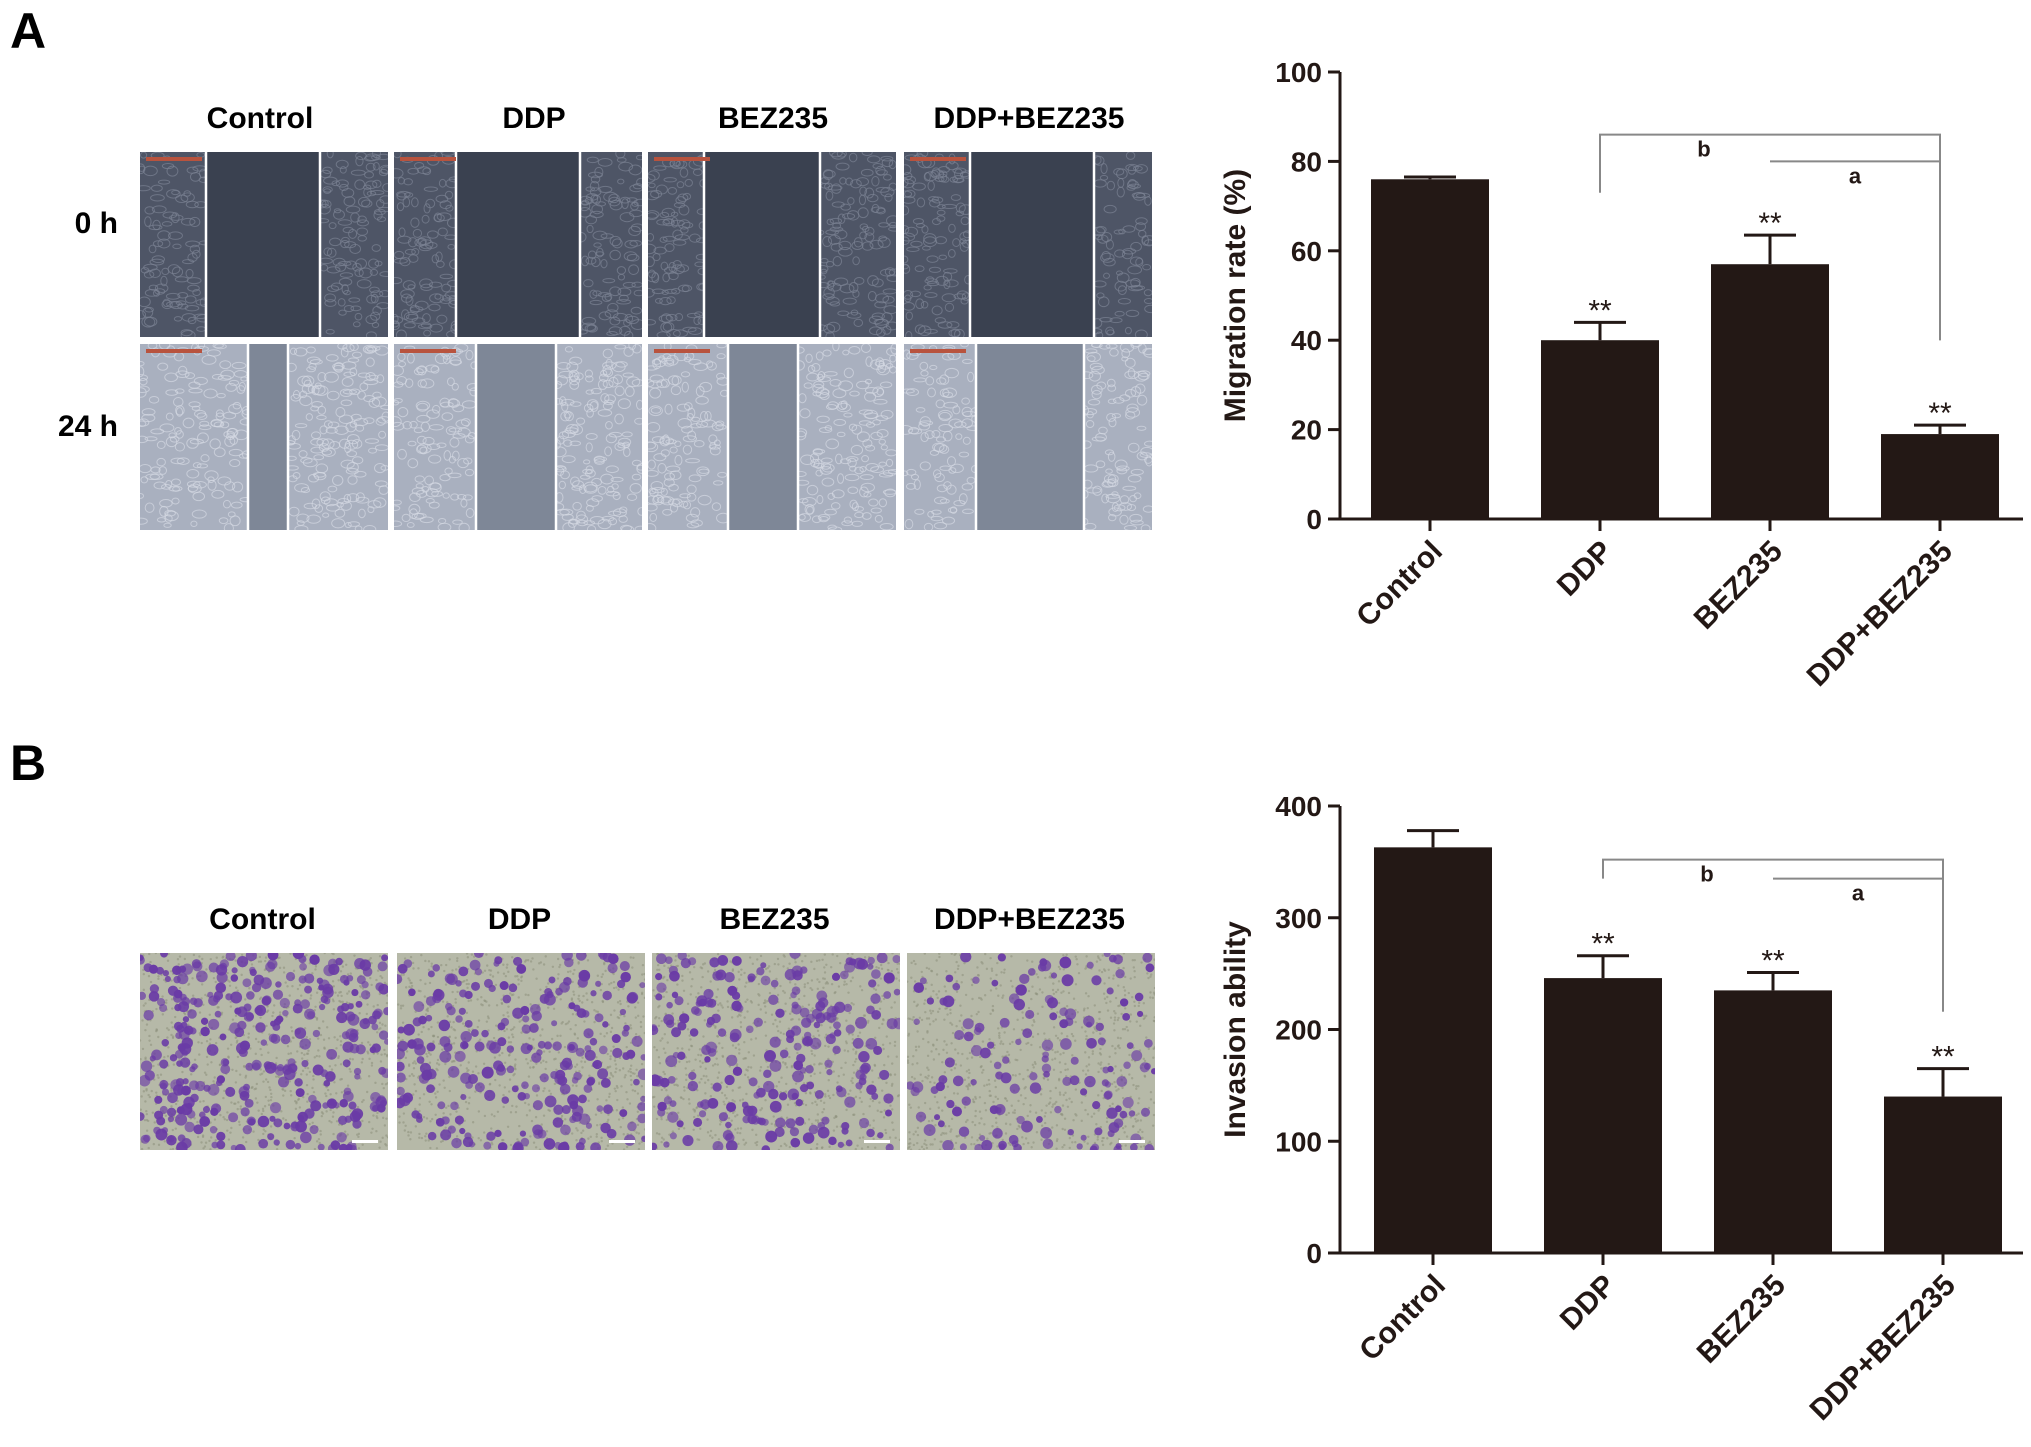 This screenshot has height=1447, width=2031. Describe the element at coordinates (519, 919) in the screenshot. I see `transwell-col-label-ddp: DDP` at that location.